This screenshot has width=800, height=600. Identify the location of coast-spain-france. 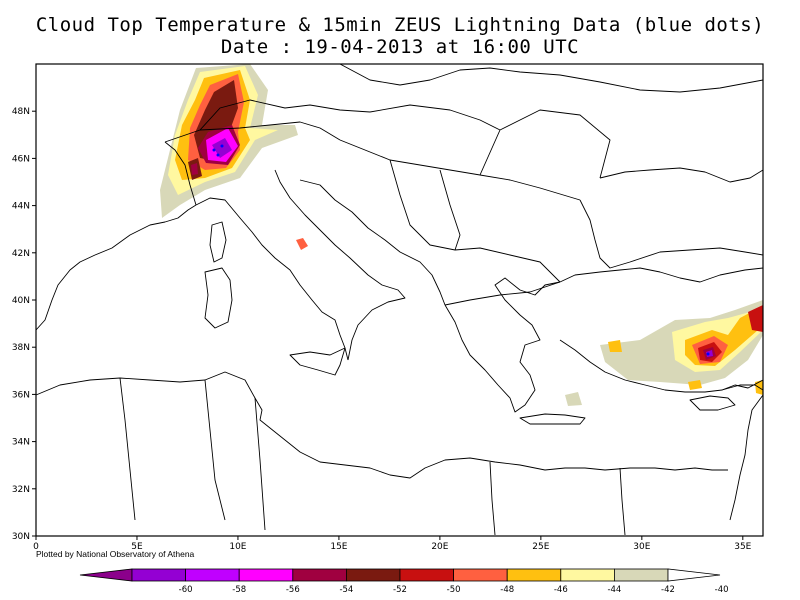
(116, 267).